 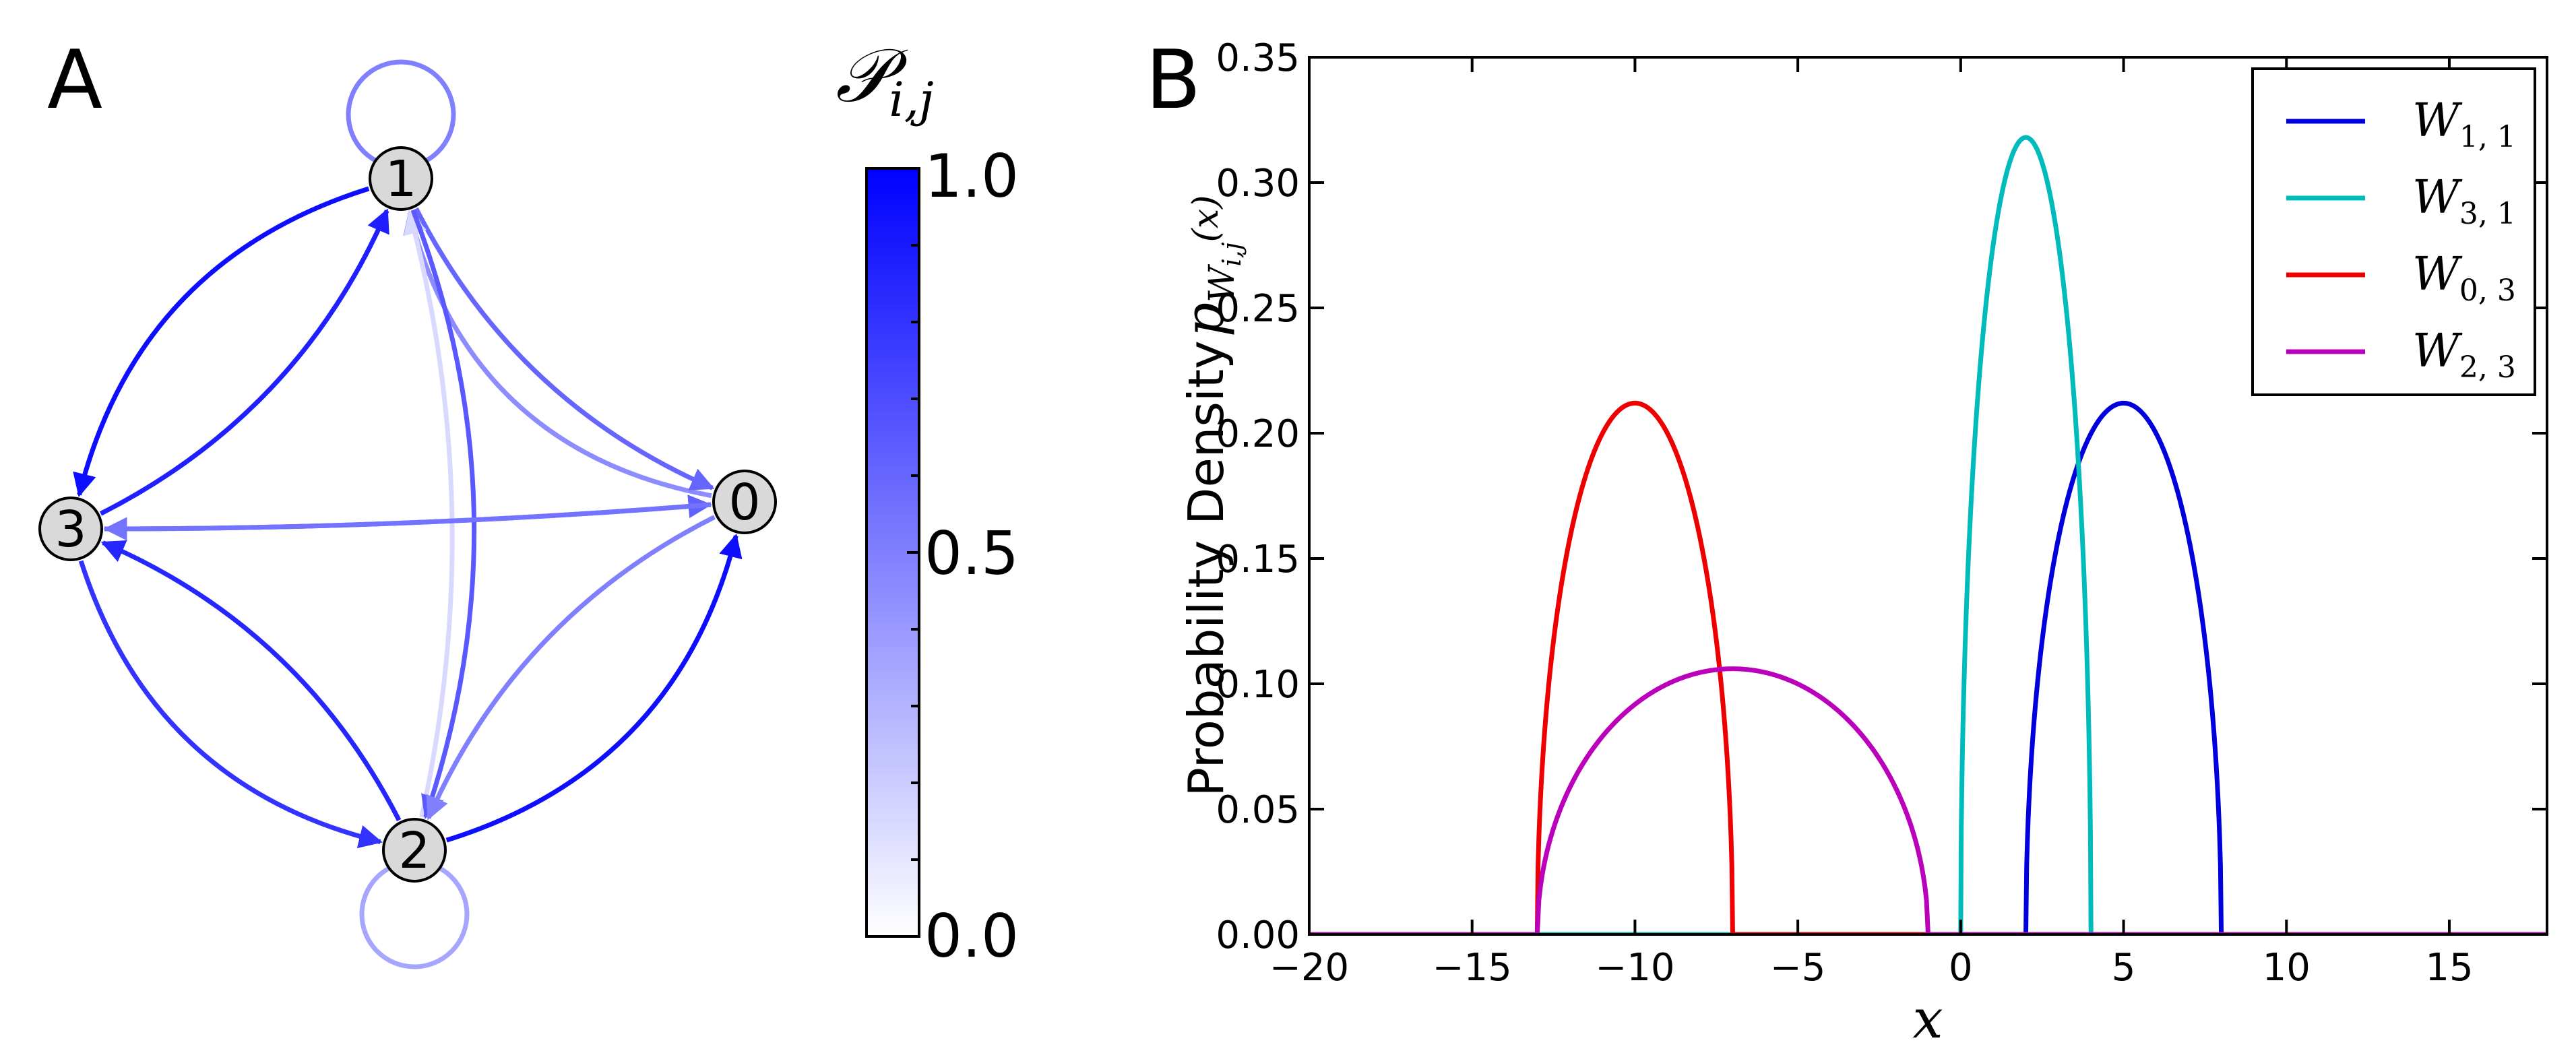 What do you see at coordinates (2449, 968) in the screenshot?
I see `x-tick-label: 15` at bounding box center [2449, 968].